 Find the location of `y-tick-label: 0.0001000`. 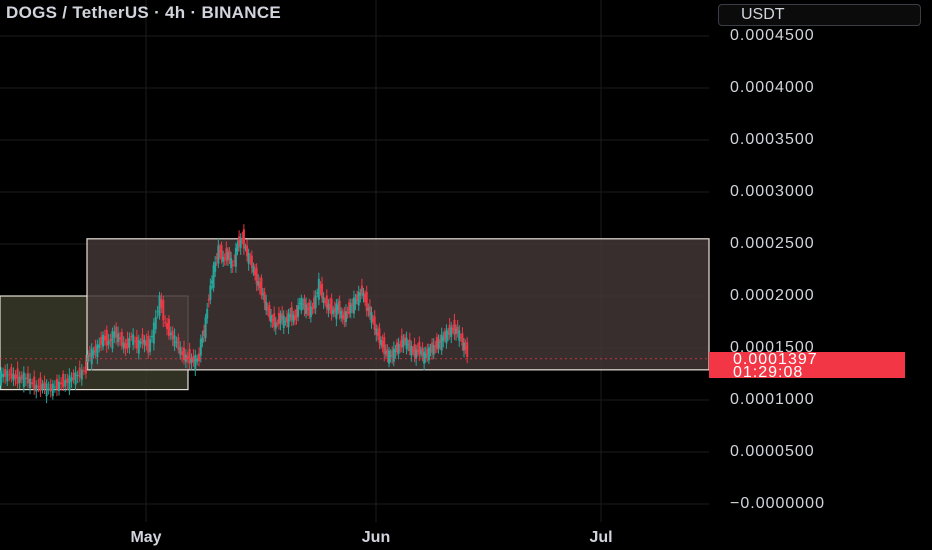

y-tick-label: 0.0001000 is located at coordinates (772, 399).